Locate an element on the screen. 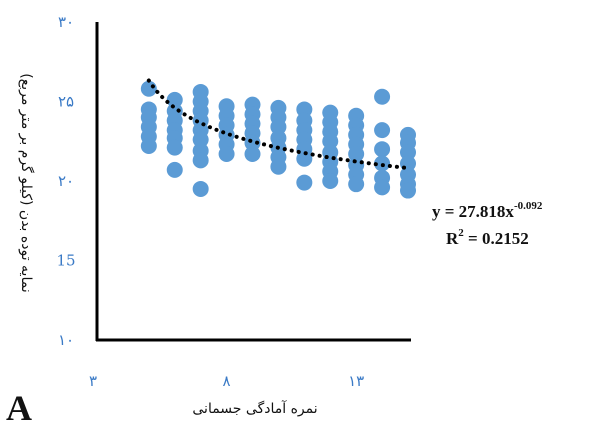 The width and height of the screenshot is (592, 429). r2-value: = 0.2152 is located at coordinates (496, 238).